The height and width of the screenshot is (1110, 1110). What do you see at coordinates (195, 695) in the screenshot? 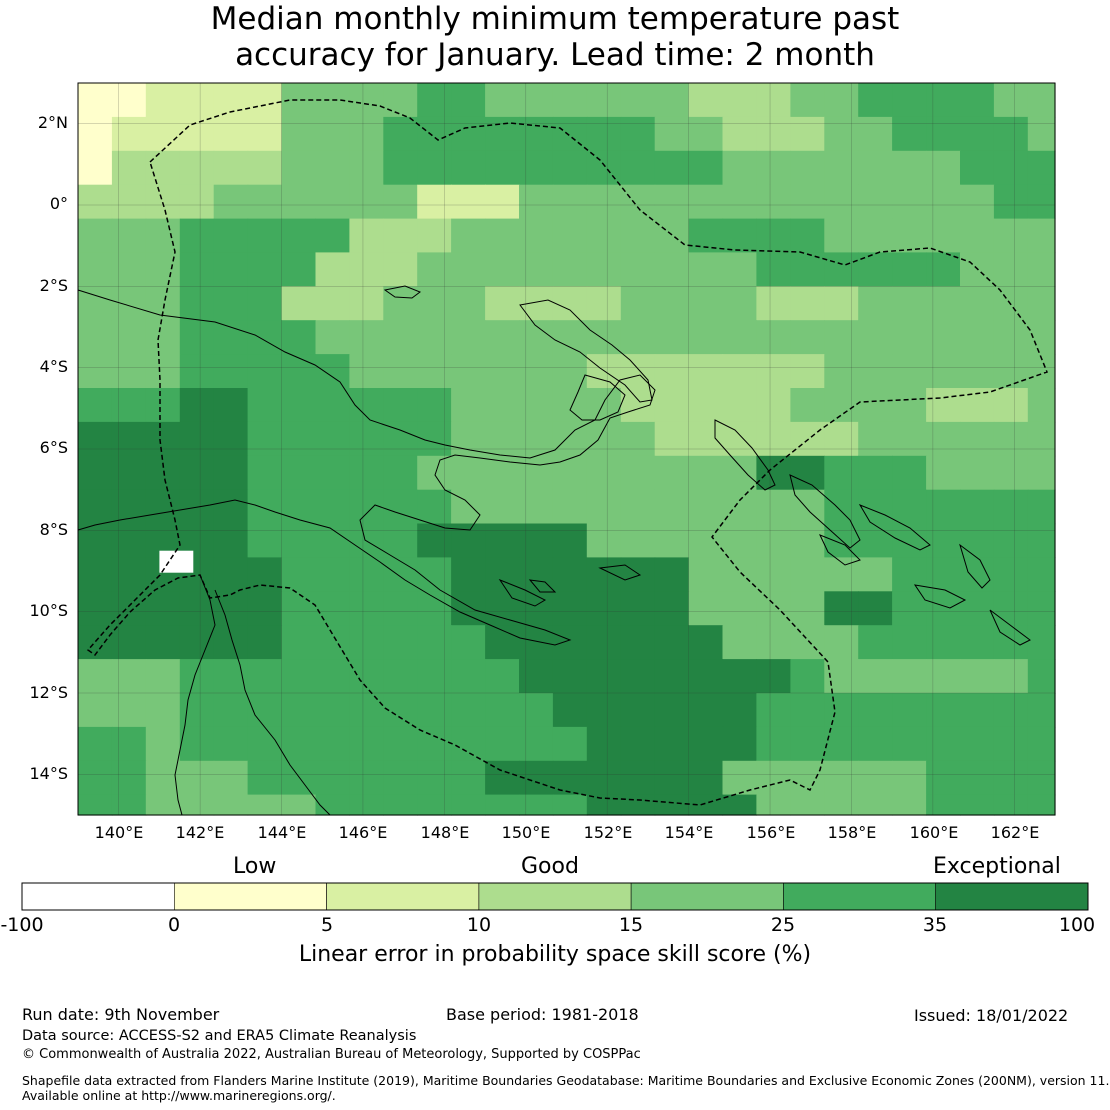
I see `coastline-cape-york` at bounding box center [195, 695].